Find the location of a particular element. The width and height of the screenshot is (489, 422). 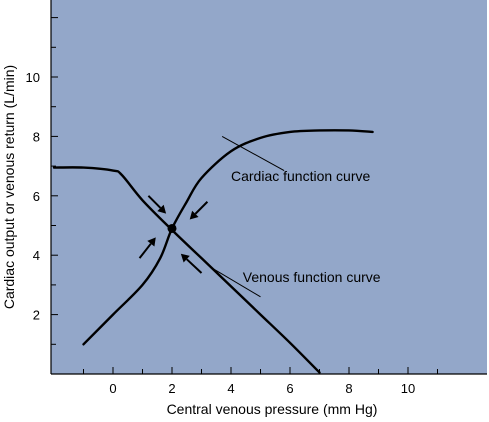

arrow-layer is located at coordinates (173, 234).